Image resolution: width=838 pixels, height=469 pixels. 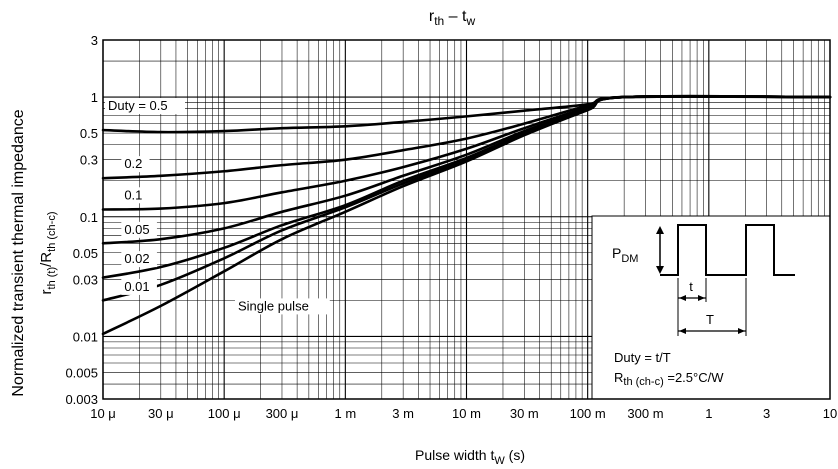 What do you see at coordinates (18, 252) in the screenshot?
I see `y-axis-label-main: Normalized transient thermal impedance` at bounding box center [18, 252].